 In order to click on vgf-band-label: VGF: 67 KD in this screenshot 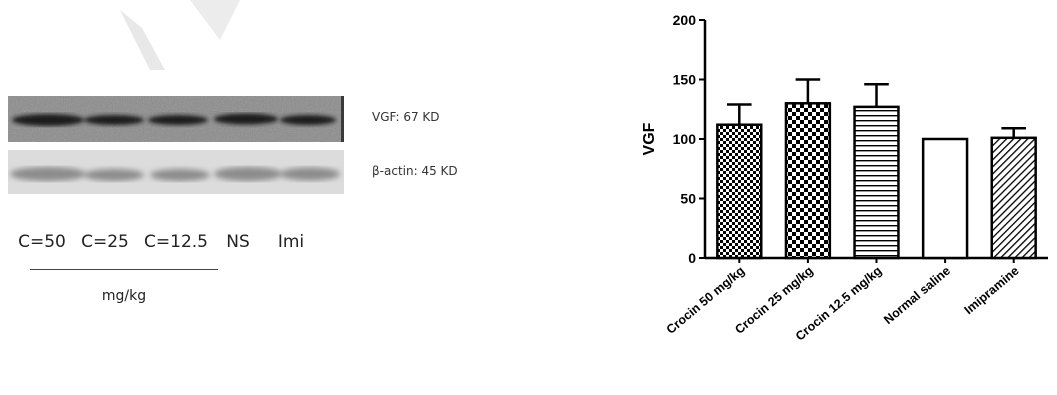, I will do `click(406, 117)`.